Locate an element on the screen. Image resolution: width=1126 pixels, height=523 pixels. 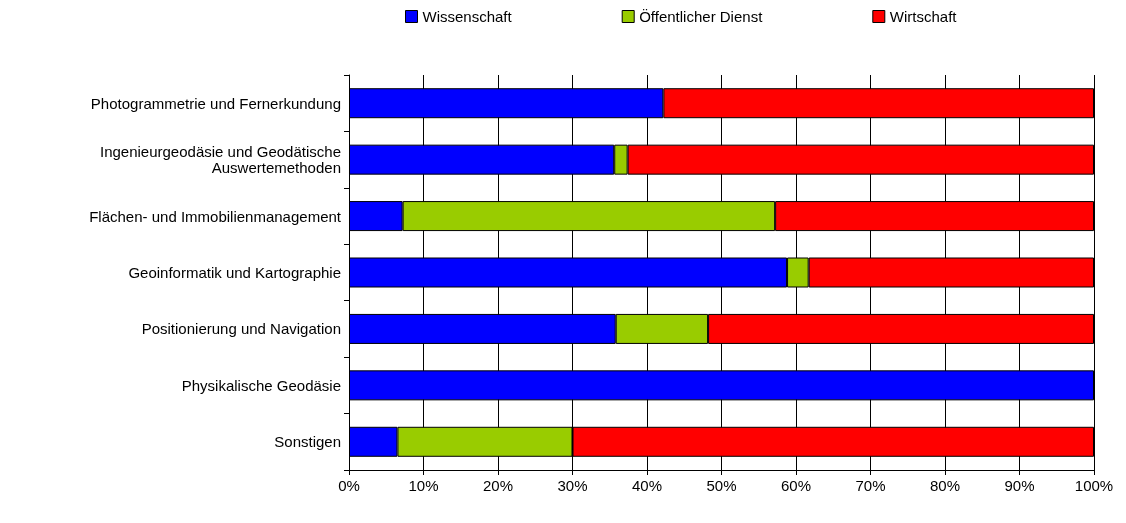
y-tick-label: Ingenieurgeodäsie und Geodätische Auswertemethoden is located at coordinates (220, 160).